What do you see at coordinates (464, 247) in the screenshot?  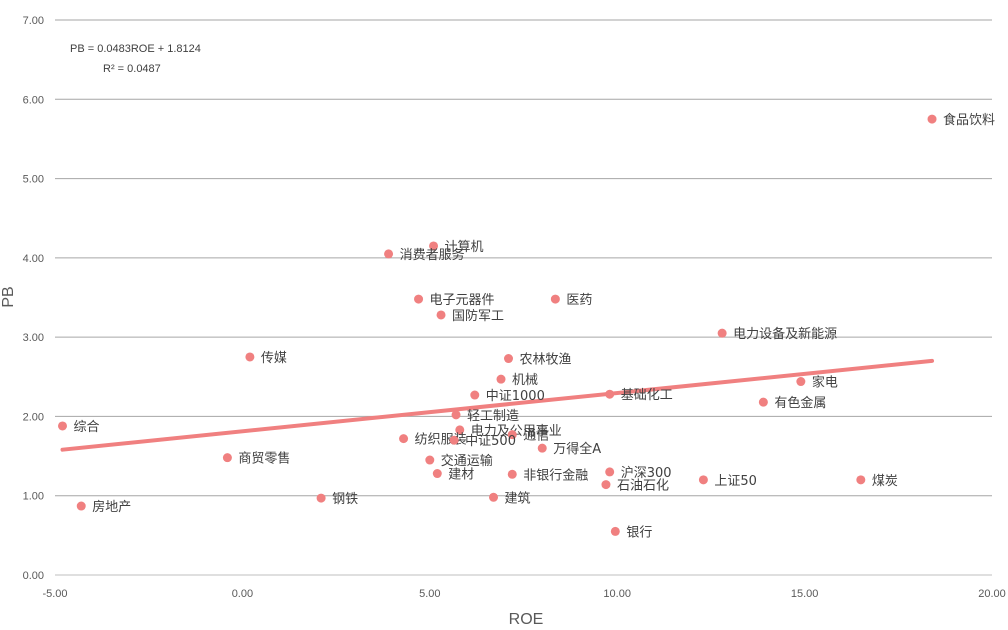 I see `data-point-label: 计算机` at bounding box center [464, 247].